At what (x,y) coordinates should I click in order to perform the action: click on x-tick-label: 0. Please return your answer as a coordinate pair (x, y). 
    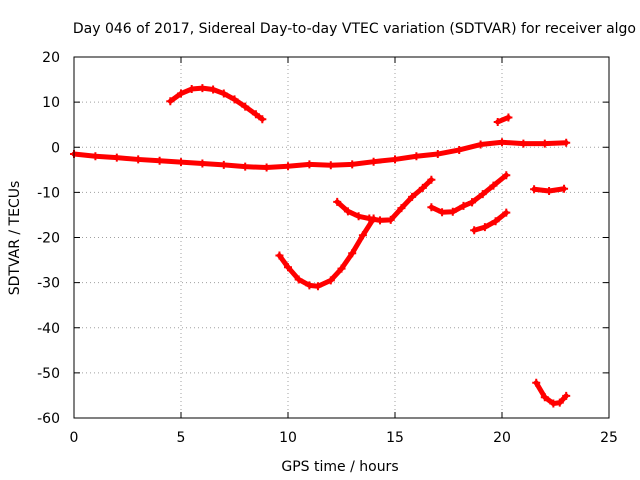
    Looking at the image, I should click on (74, 438).